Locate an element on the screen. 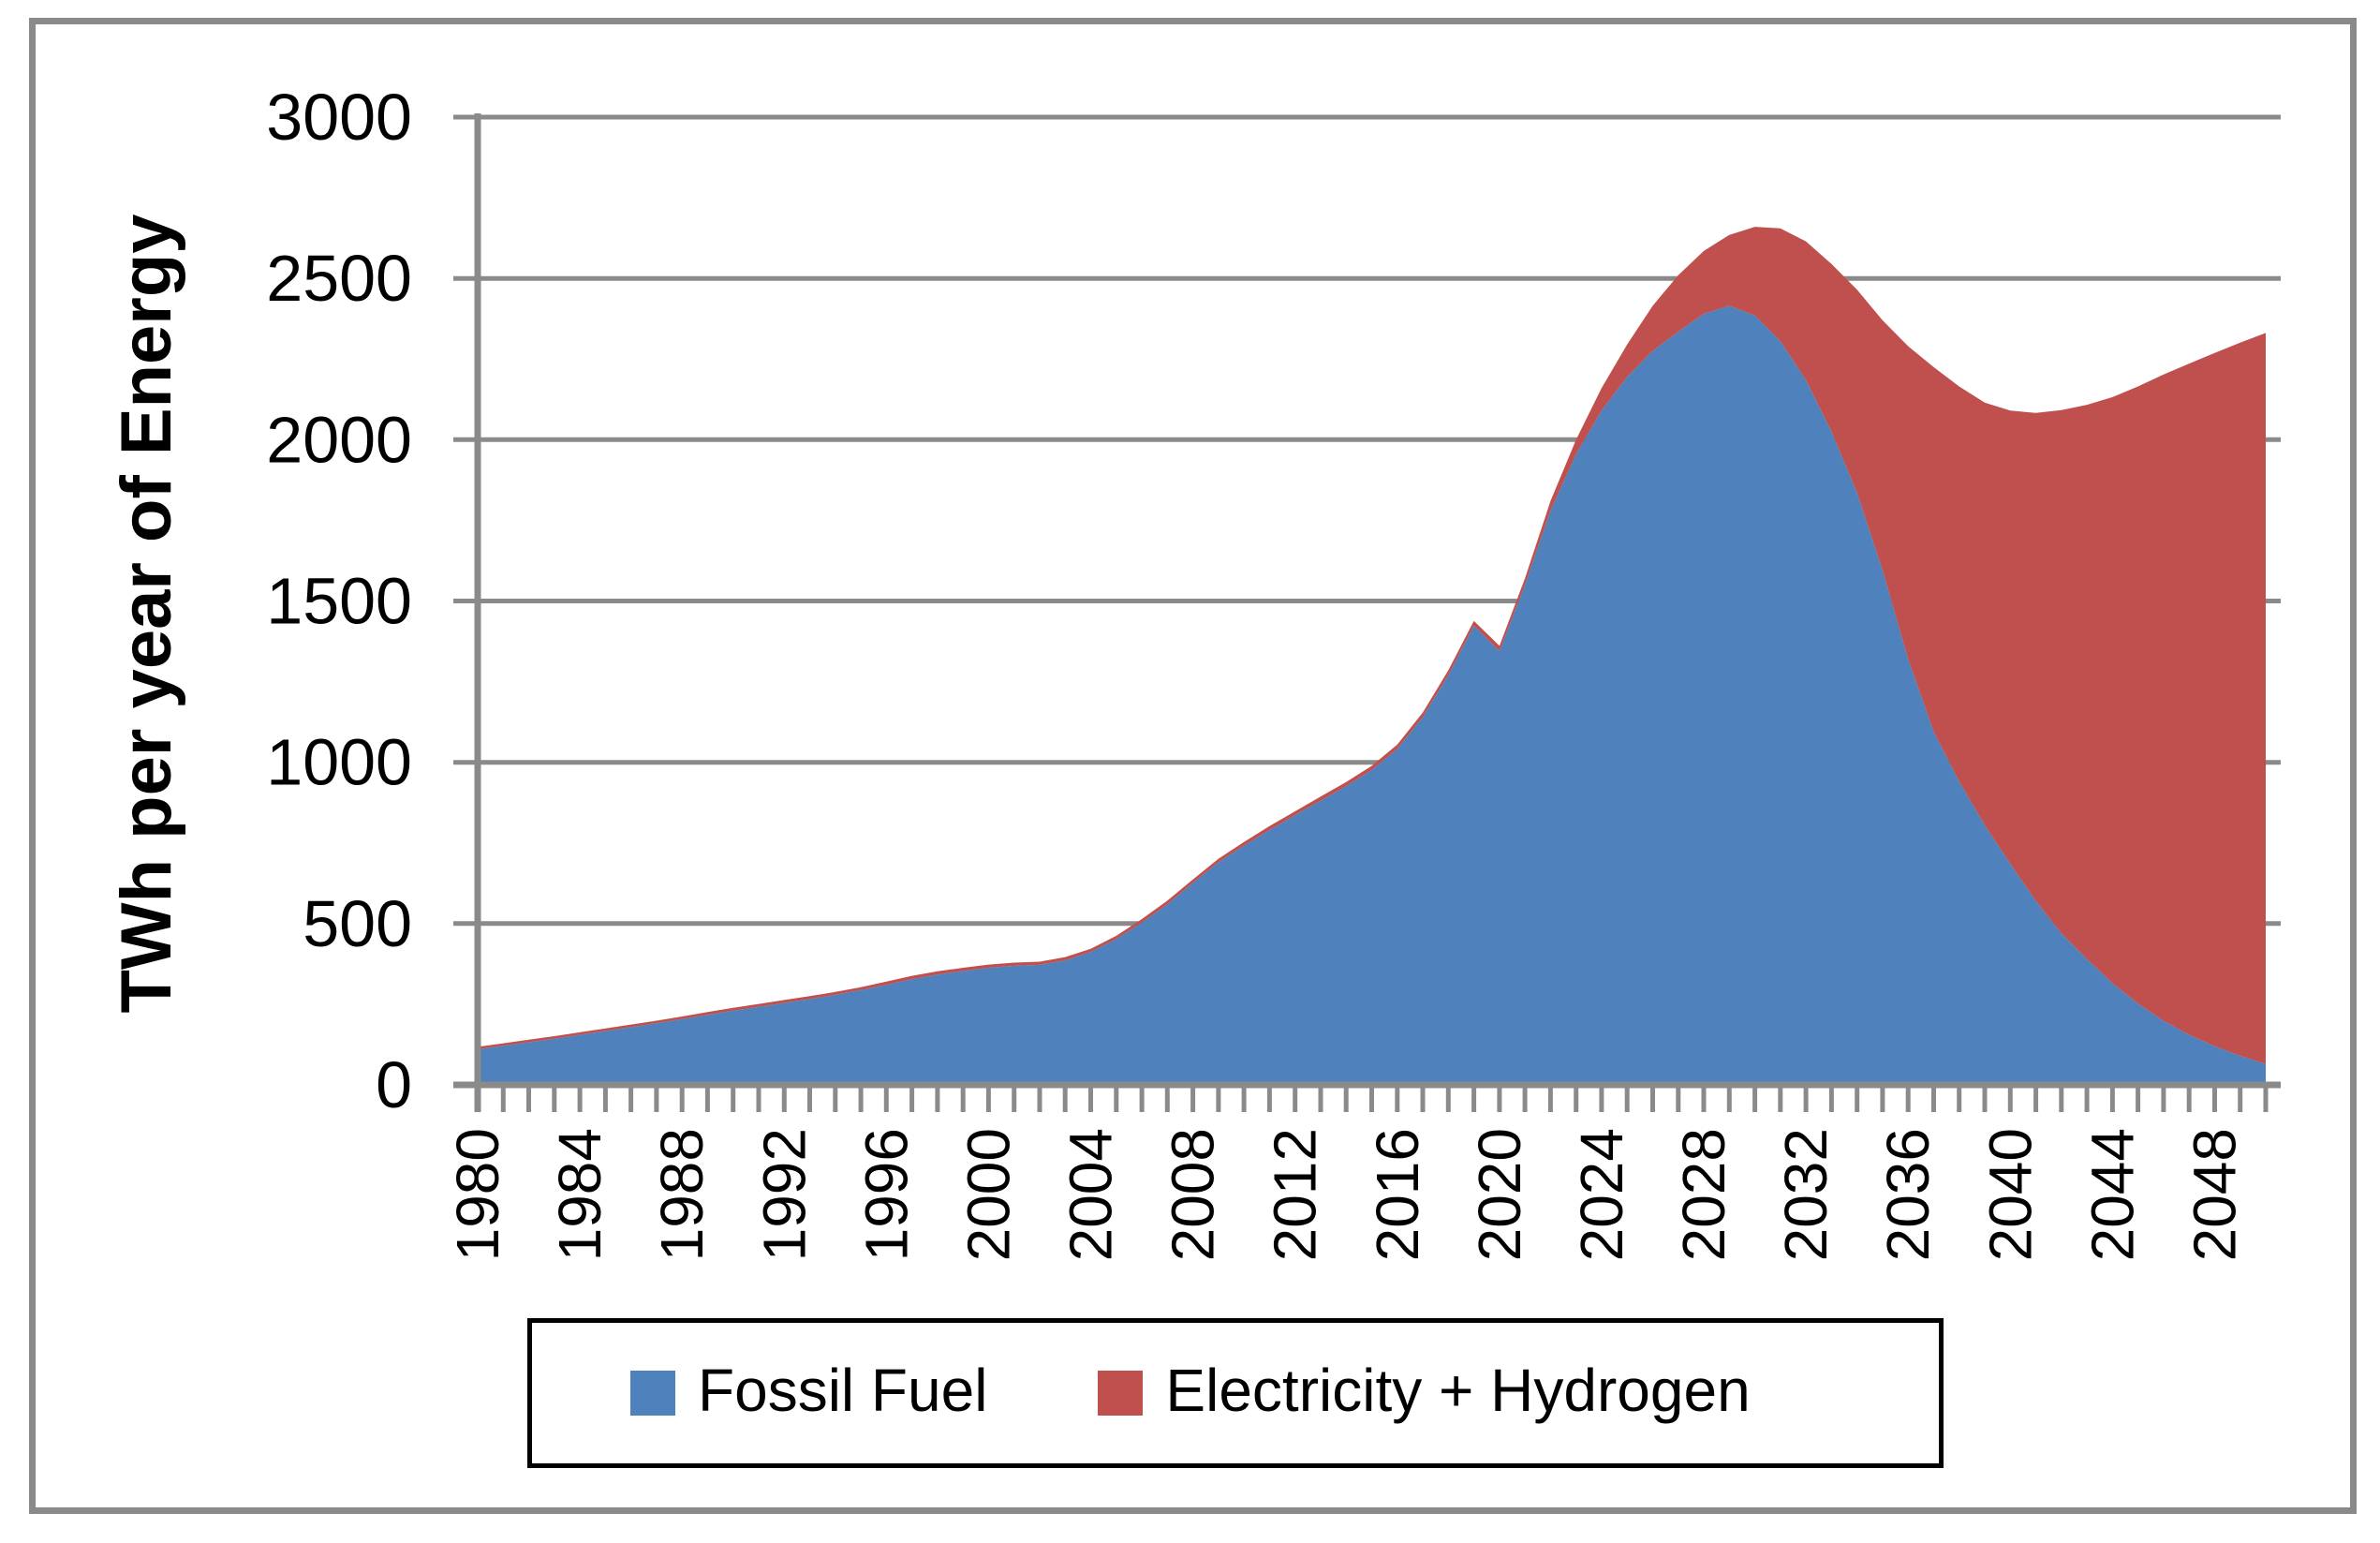  legend-label-electricity-hydrogen: Electricity + Hydrogen is located at coordinates (1458, 1390).